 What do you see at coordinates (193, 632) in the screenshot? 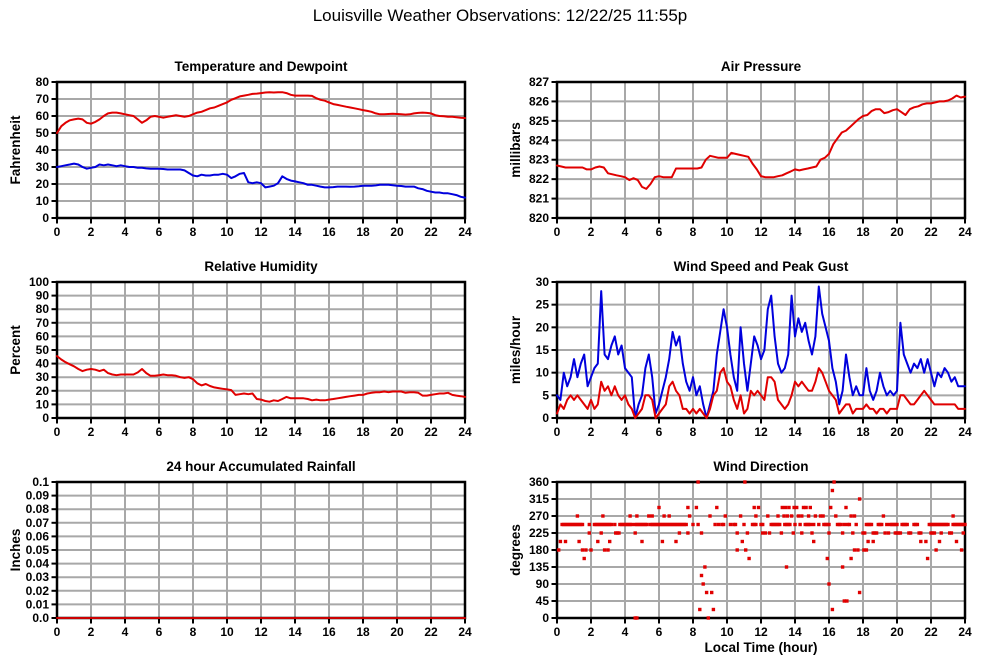
I see `x-tick-label: 8` at bounding box center [193, 632].